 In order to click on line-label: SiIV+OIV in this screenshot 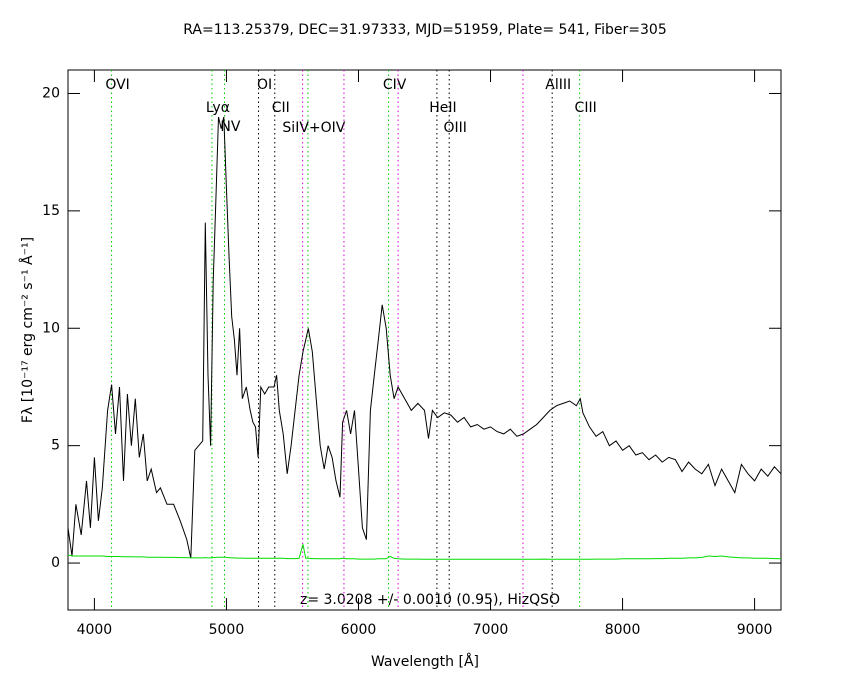, I will do `click(313, 128)`.